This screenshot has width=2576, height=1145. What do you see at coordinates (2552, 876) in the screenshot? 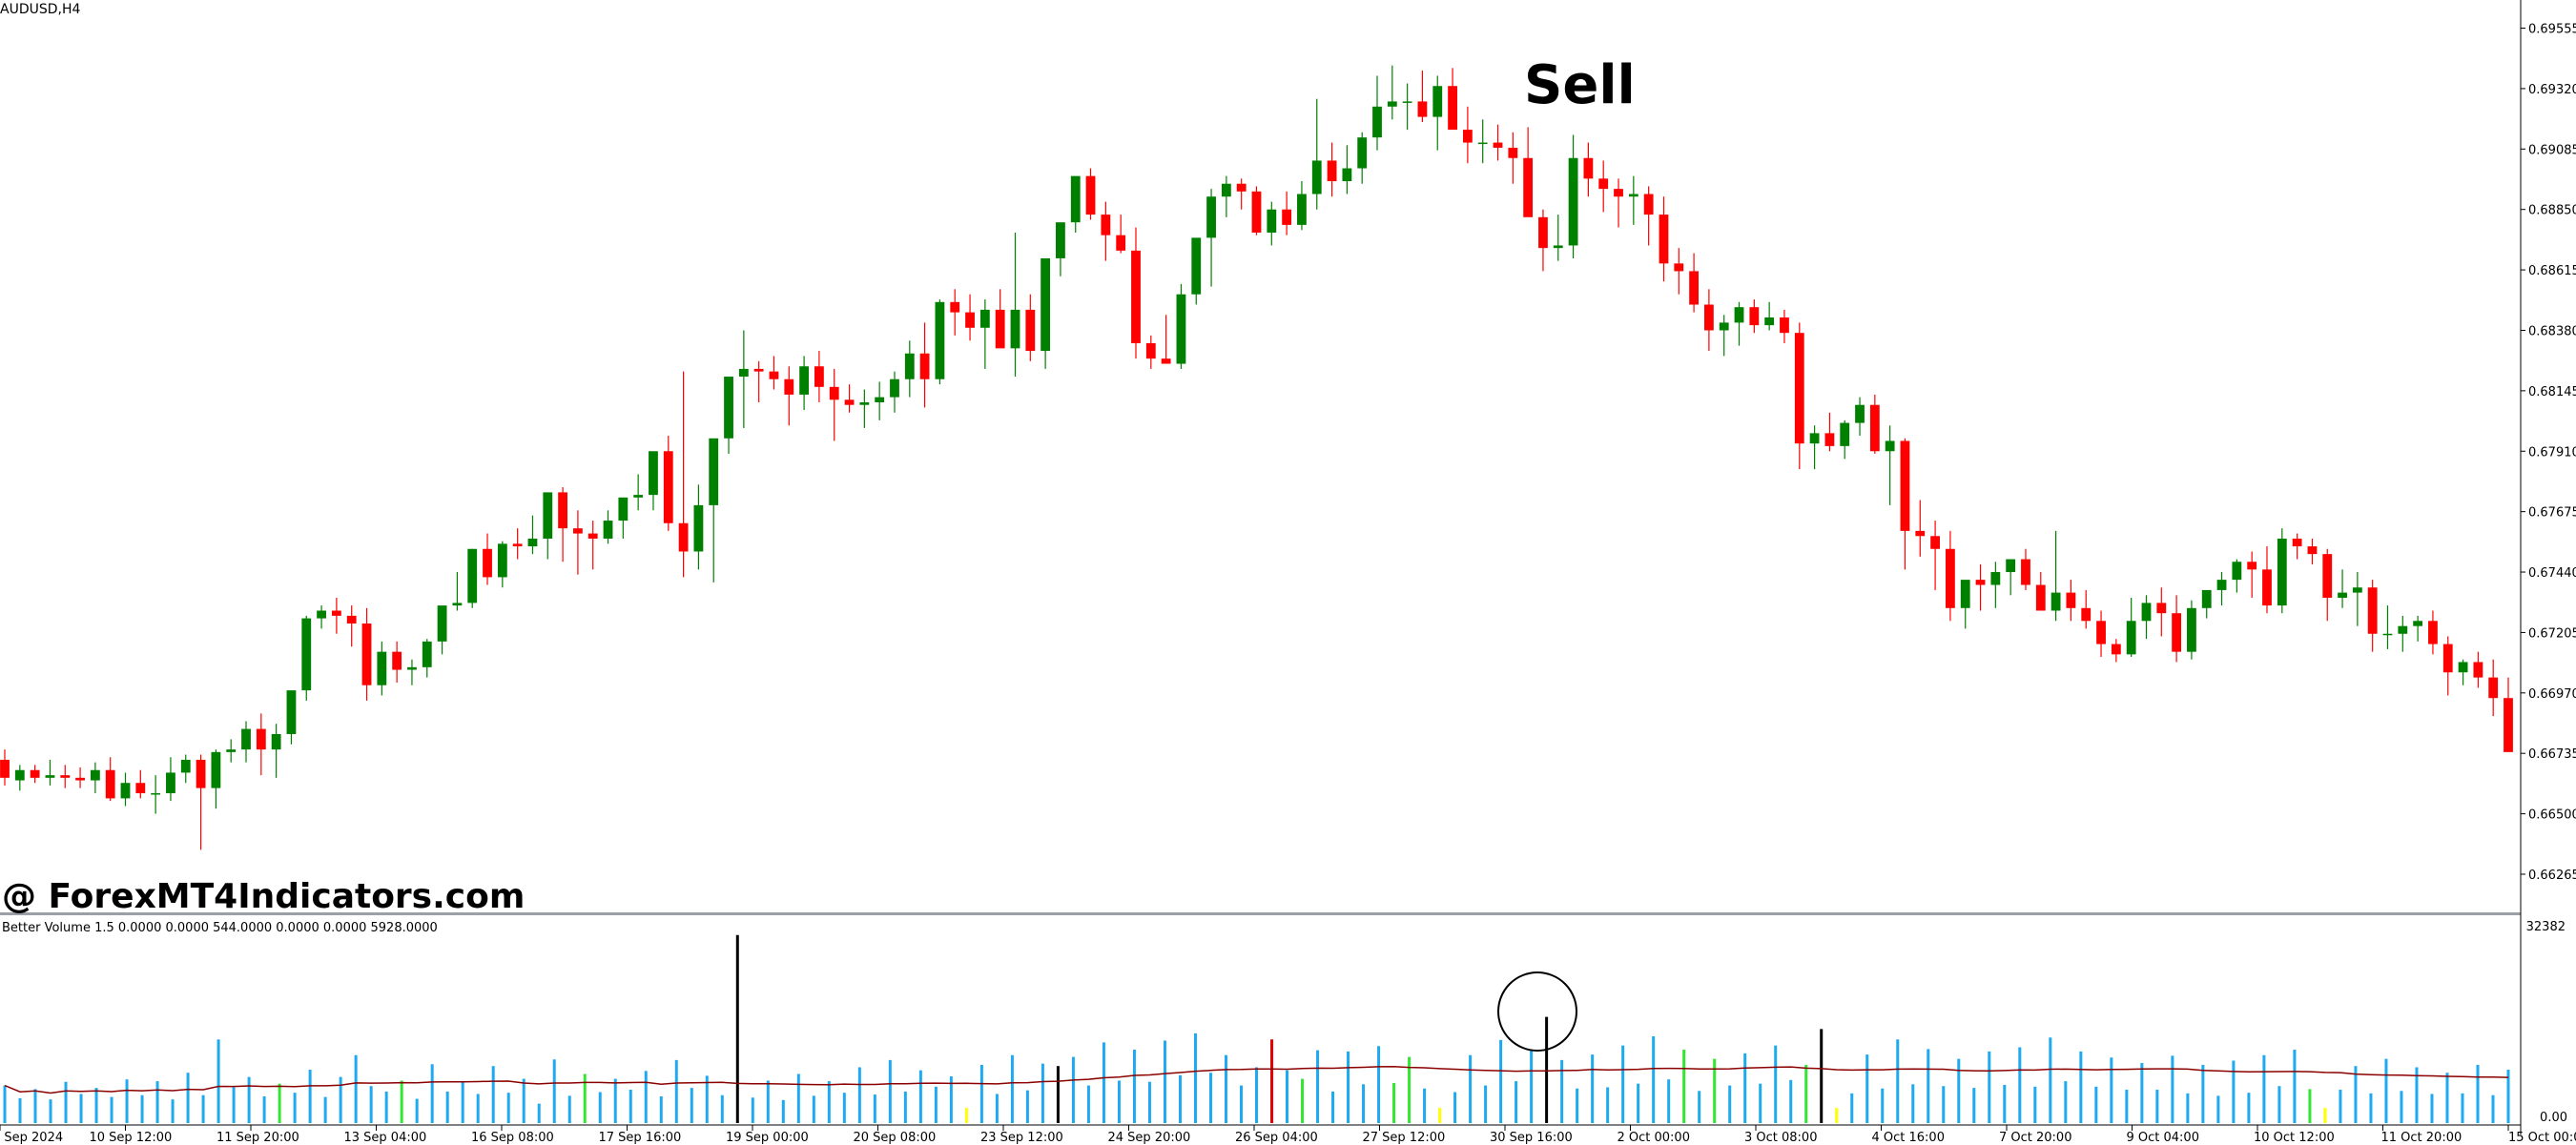
I see `price-tick-label: 0.66265` at bounding box center [2552, 876].